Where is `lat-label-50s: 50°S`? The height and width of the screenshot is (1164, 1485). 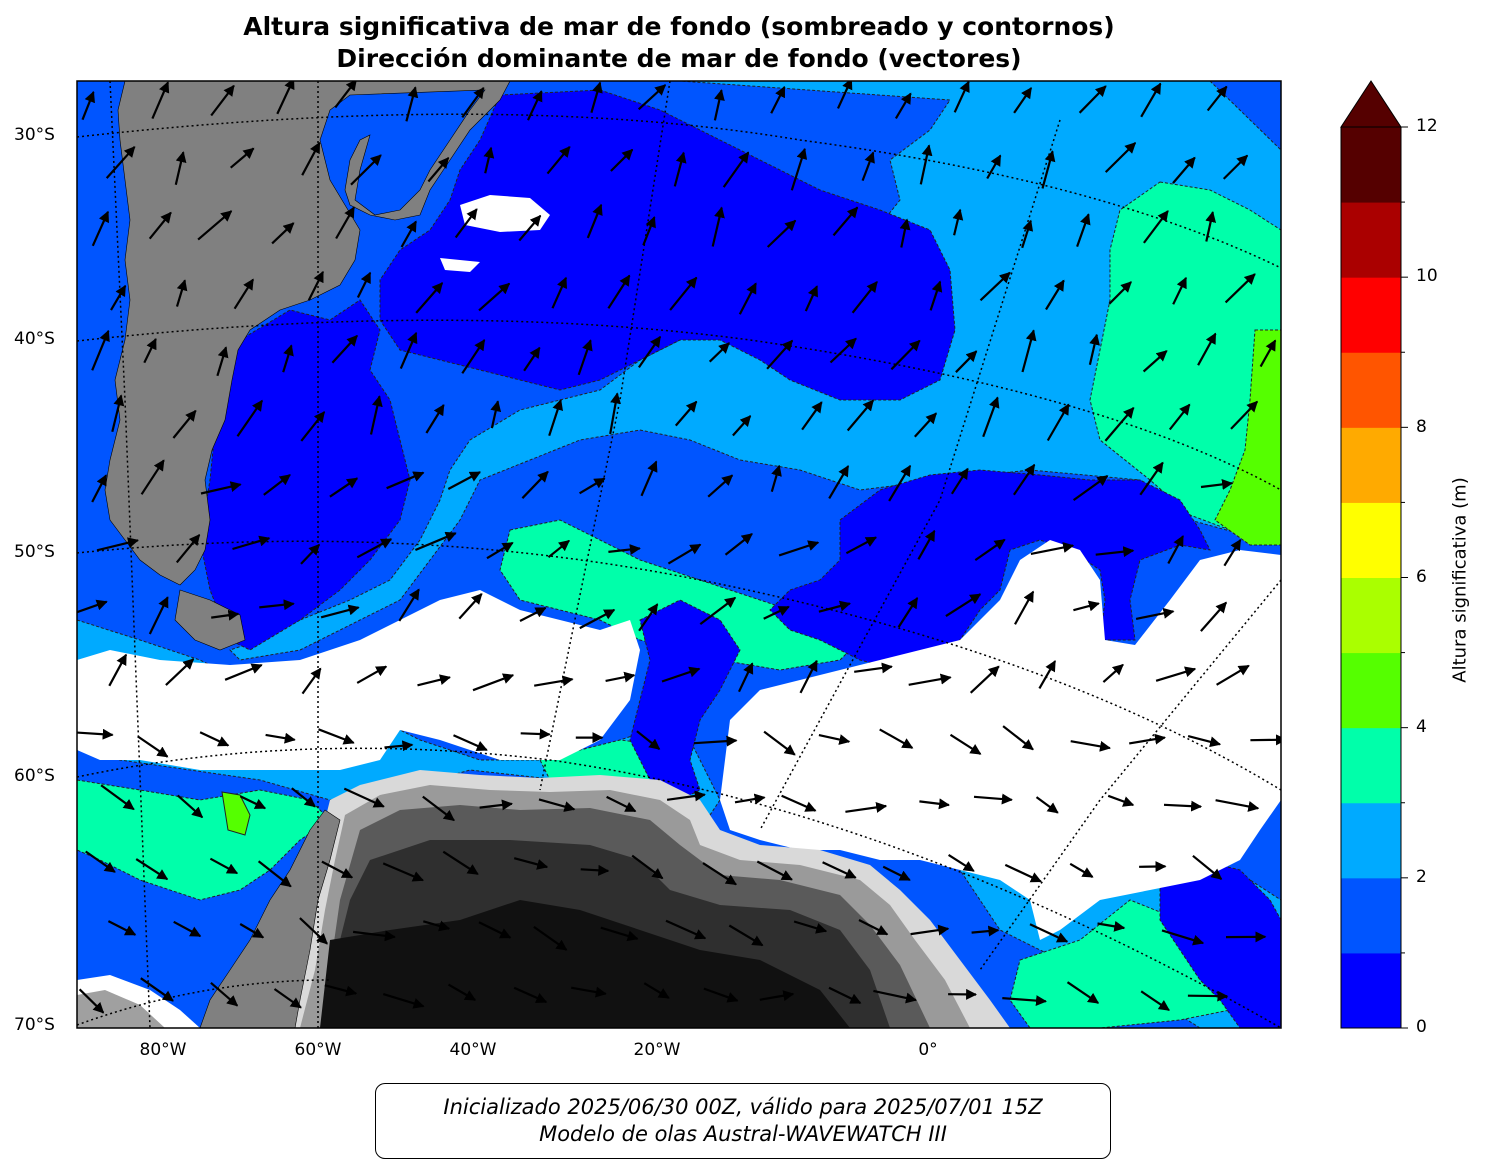
lat-label-50s: 50°S is located at coordinates (34, 552).